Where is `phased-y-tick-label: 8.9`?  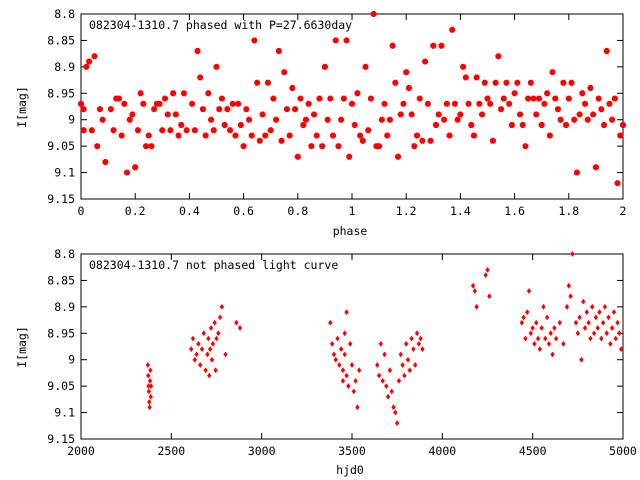 phased-y-tick-label: 8.9 is located at coordinates (64, 67).